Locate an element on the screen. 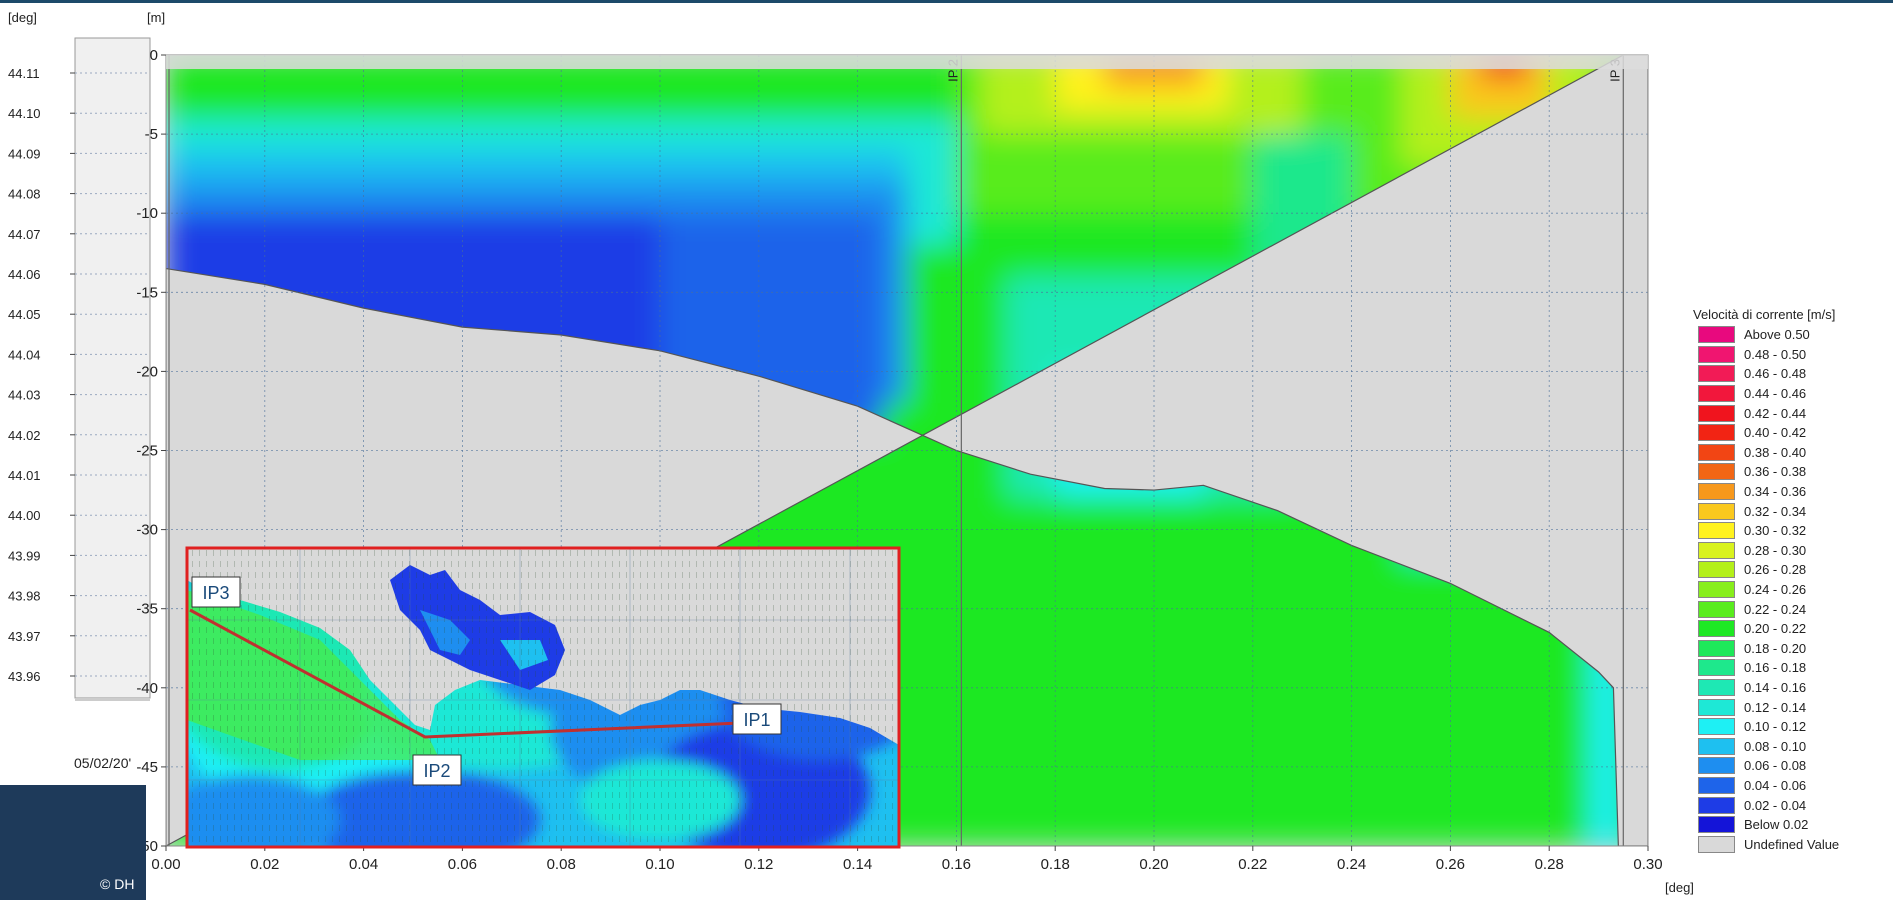 The width and height of the screenshot is (1893, 900). legend-label: 0.46 - 0.48 is located at coordinates (1775, 374).